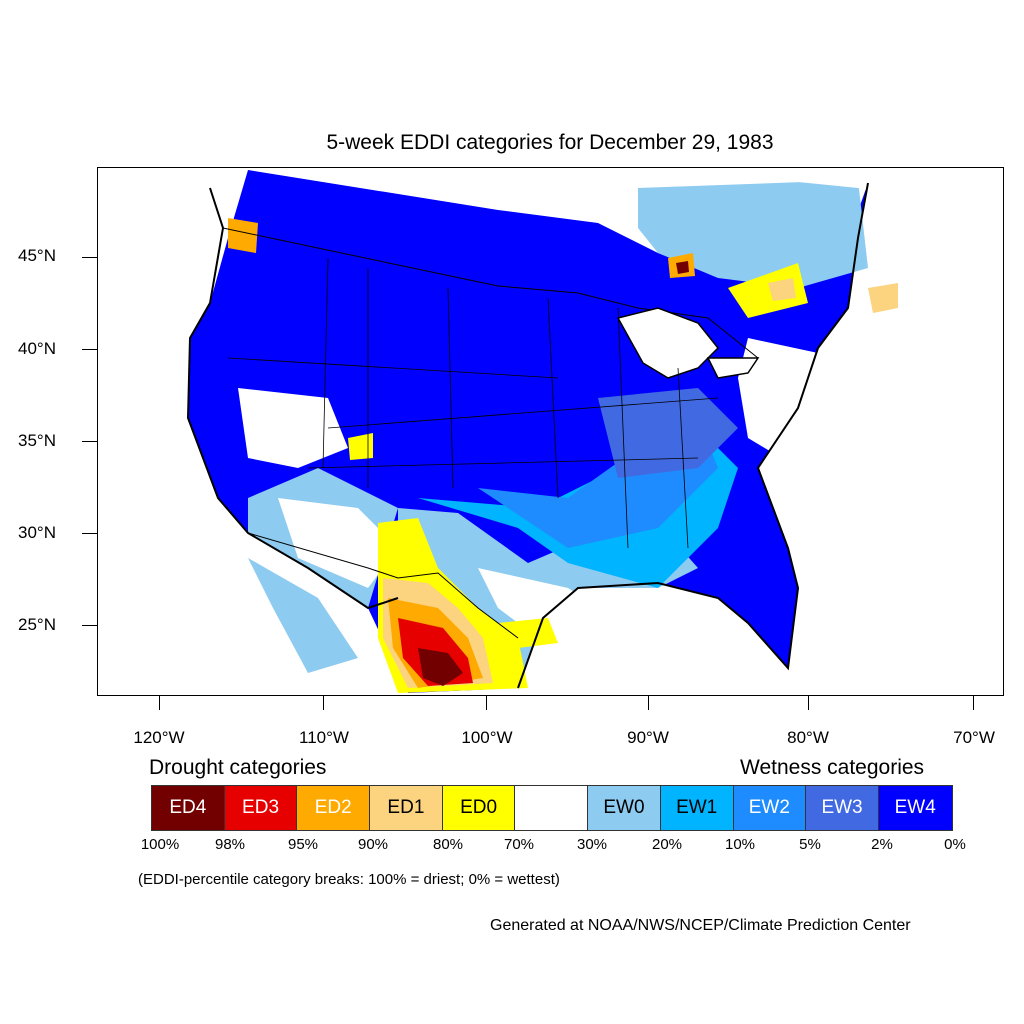 This screenshot has width=1024, height=1024. What do you see at coordinates (373, 844) in the screenshot?
I see `percent-break-label: 90%` at bounding box center [373, 844].